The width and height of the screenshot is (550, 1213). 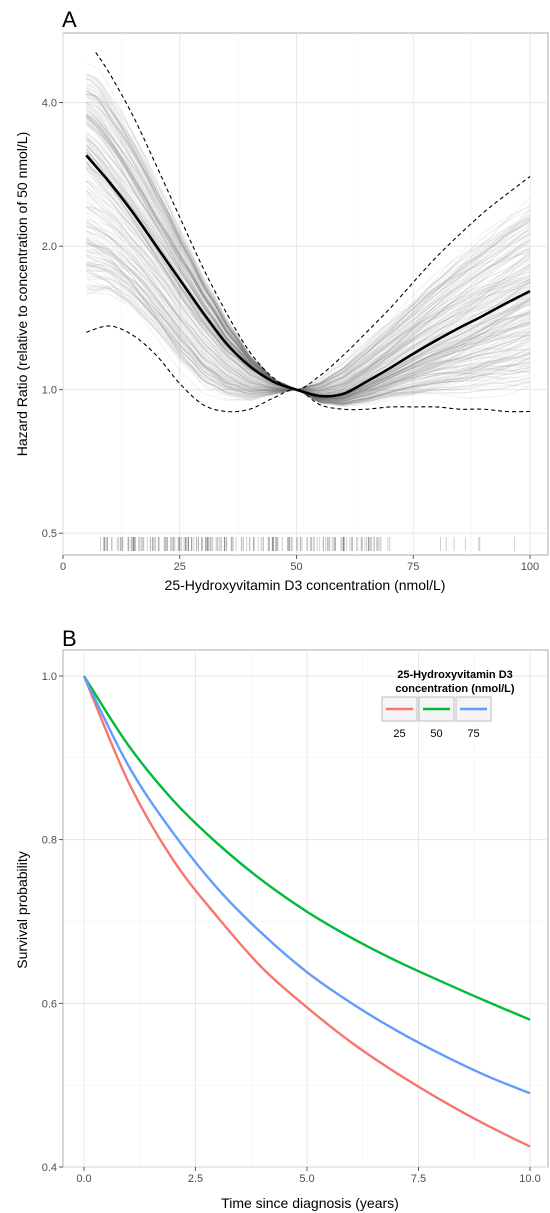 I want to click on legend-title-line-1: 25-Hydroxyvitamin D3, so click(x=455, y=675).